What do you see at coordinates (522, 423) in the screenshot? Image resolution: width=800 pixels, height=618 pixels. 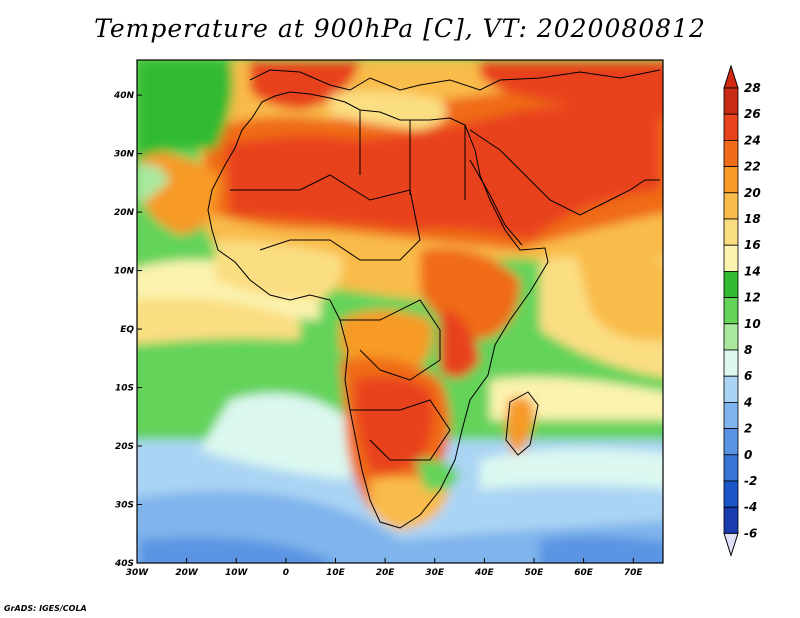 I see `madagascar-outline` at bounding box center [522, 423].